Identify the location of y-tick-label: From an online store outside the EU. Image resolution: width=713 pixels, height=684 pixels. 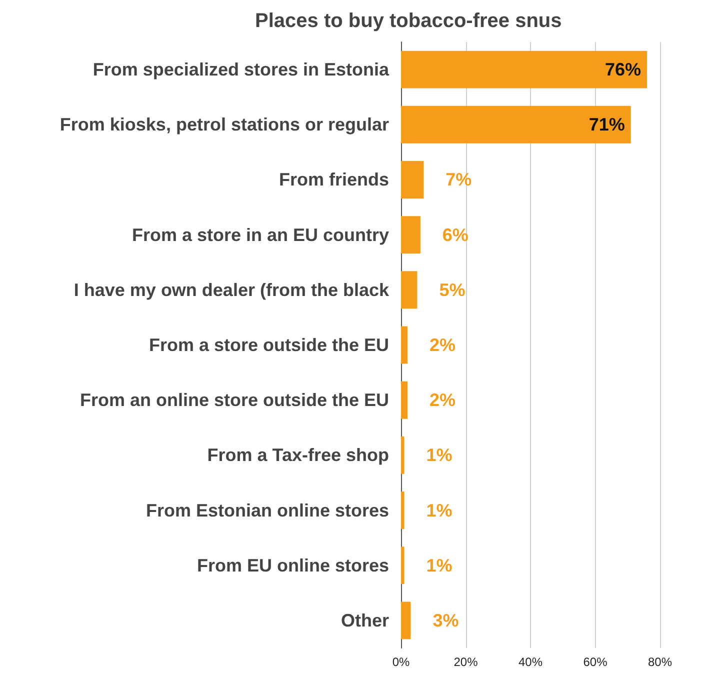
(234, 400).